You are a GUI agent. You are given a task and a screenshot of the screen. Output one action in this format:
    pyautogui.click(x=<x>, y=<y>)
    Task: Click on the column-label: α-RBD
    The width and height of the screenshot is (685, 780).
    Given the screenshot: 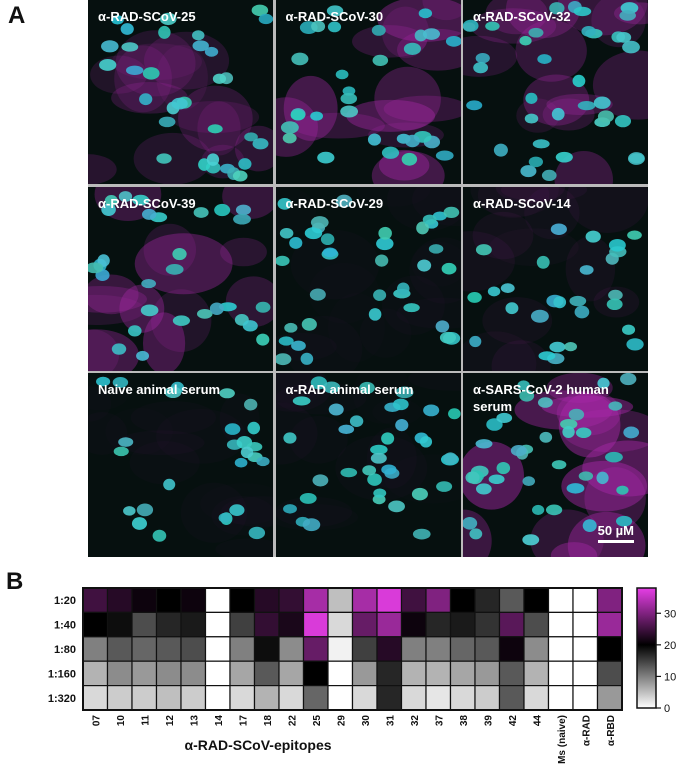 What is the action you would take?
    pyautogui.click(x=611, y=730)
    